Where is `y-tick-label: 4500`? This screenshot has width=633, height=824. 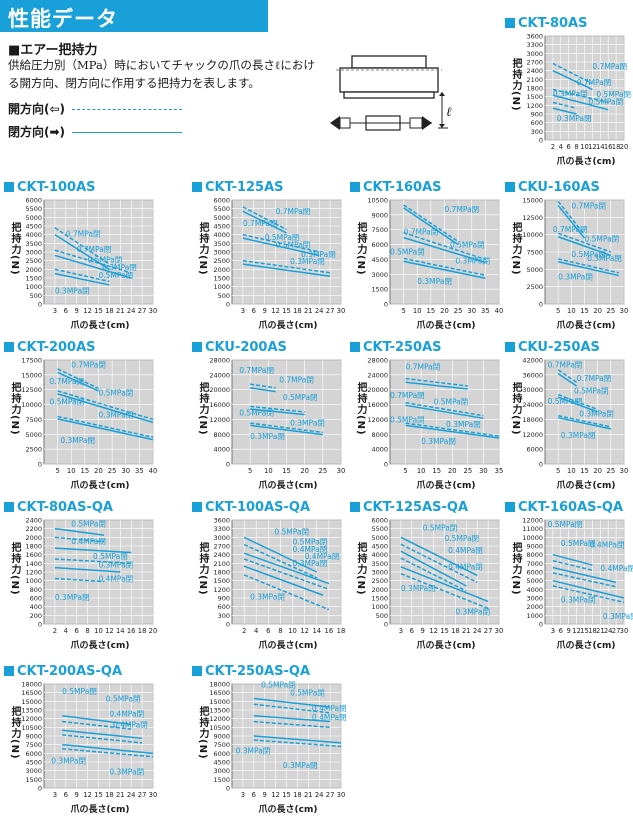 y-tick-label: 4500 is located at coordinates (221, 763).